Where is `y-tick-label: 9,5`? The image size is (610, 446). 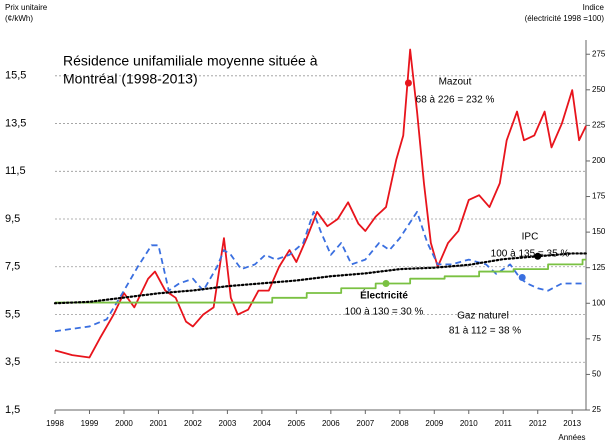
y-tick-label: 9,5 is located at coordinates (12, 219).